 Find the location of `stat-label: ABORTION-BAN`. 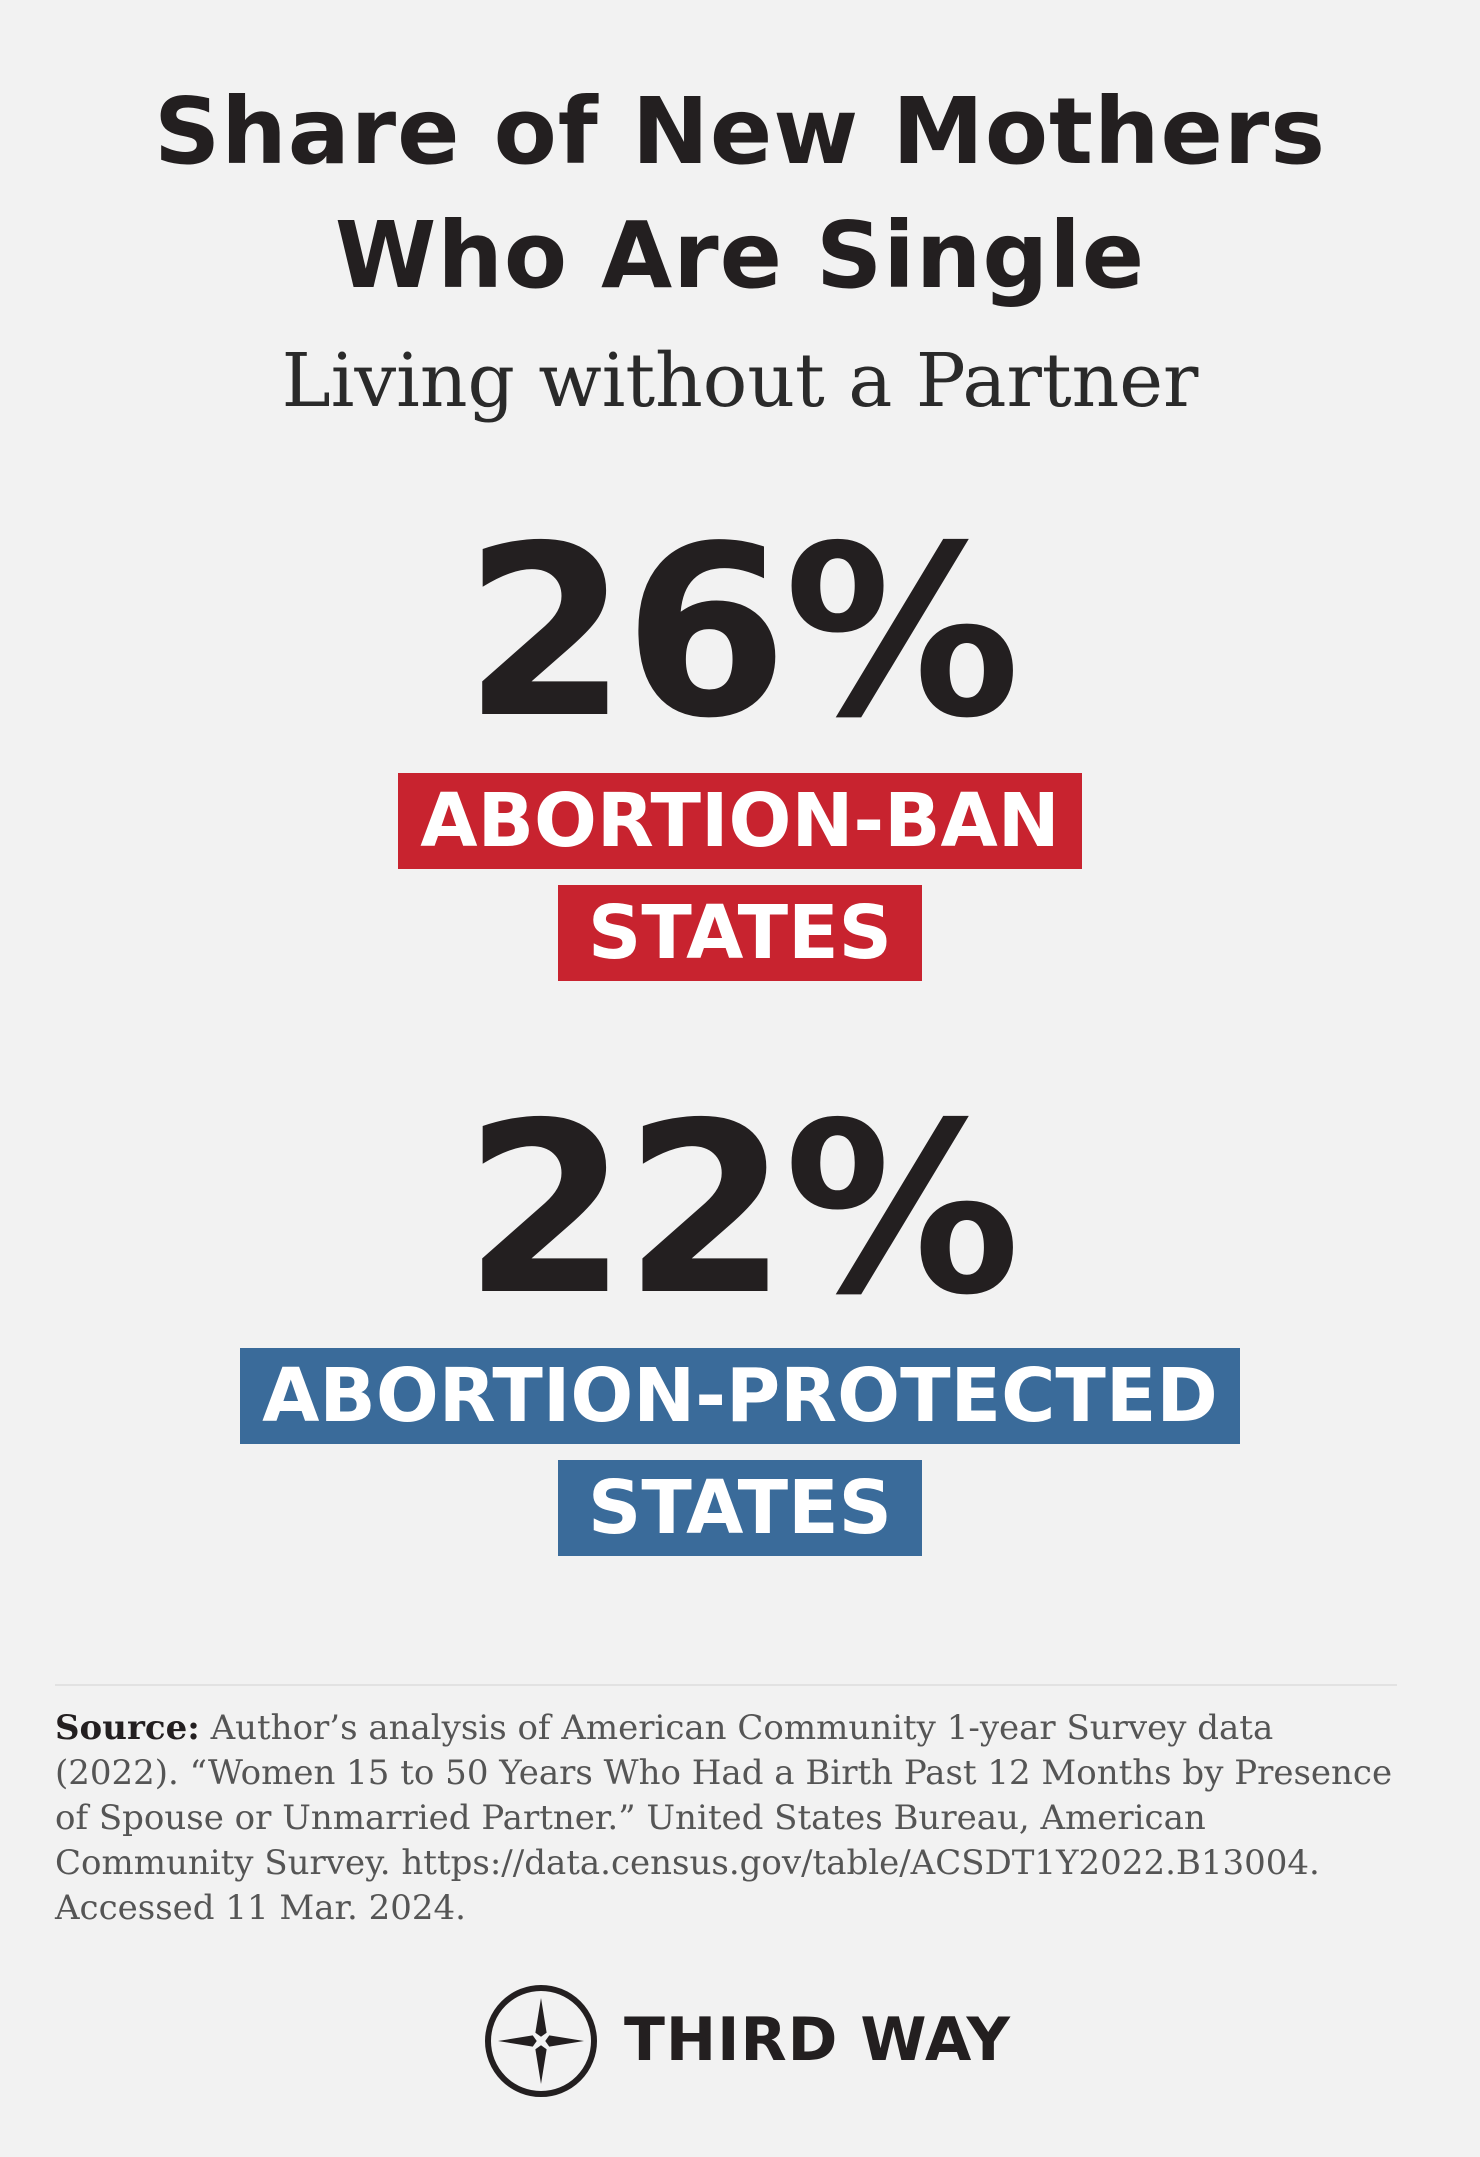

stat-label: ABORTION-BAN is located at coordinates (740, 821).